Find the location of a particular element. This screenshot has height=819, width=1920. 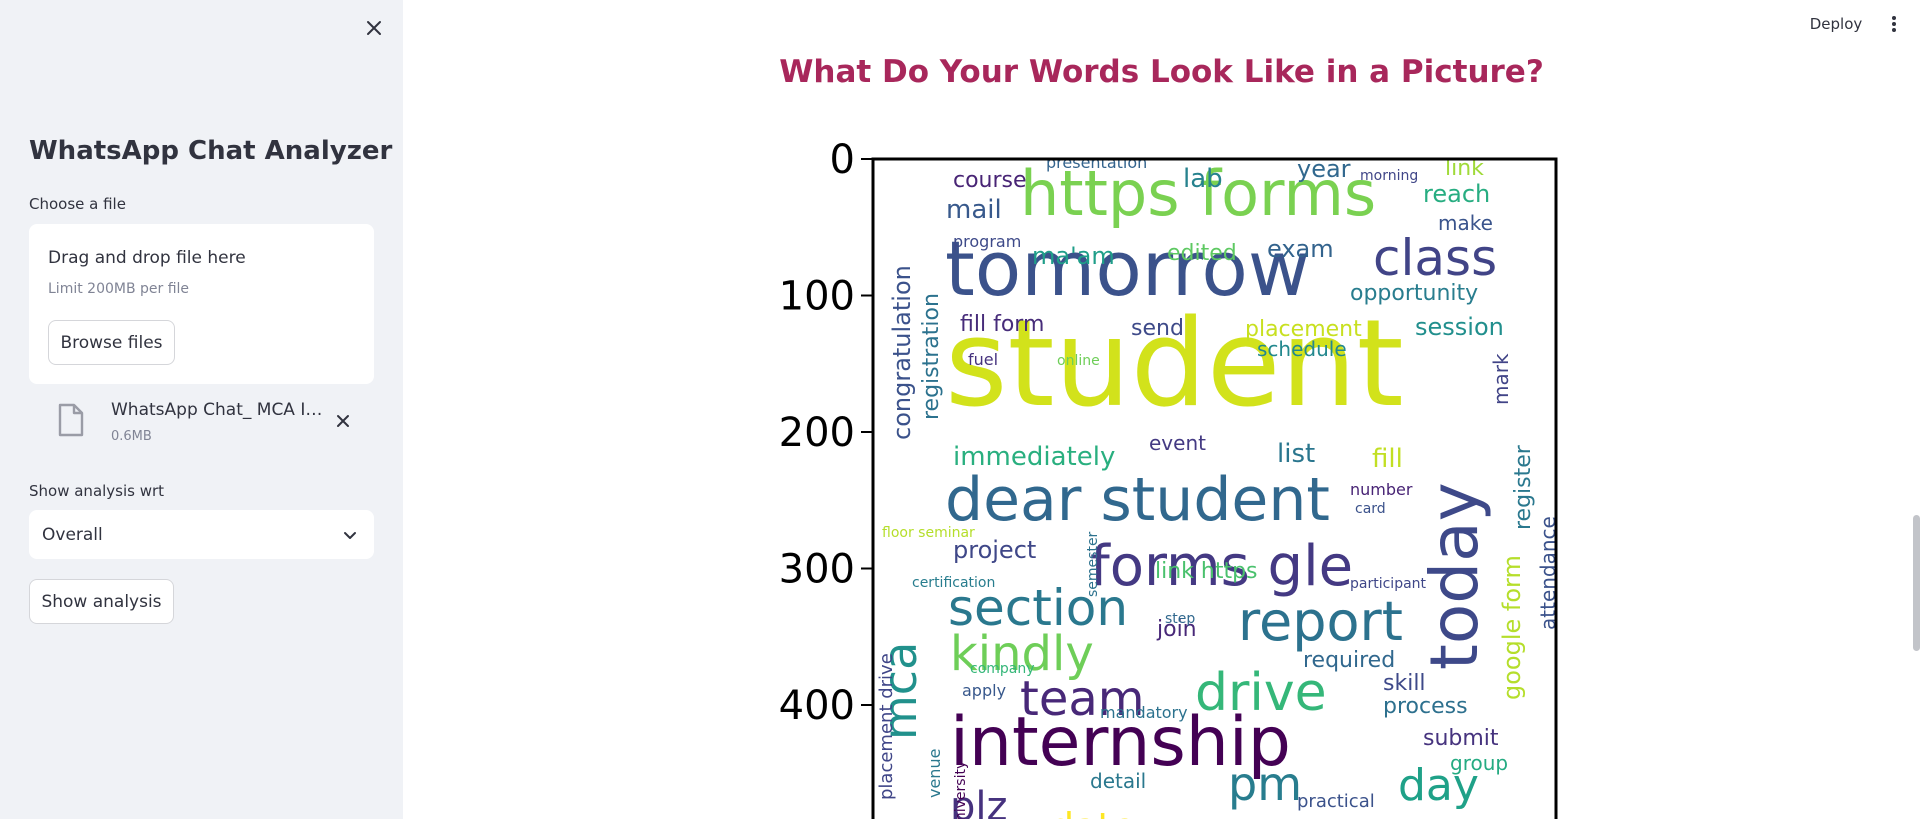

wordcloud-word: participant is located at coordinates (1388, 584).